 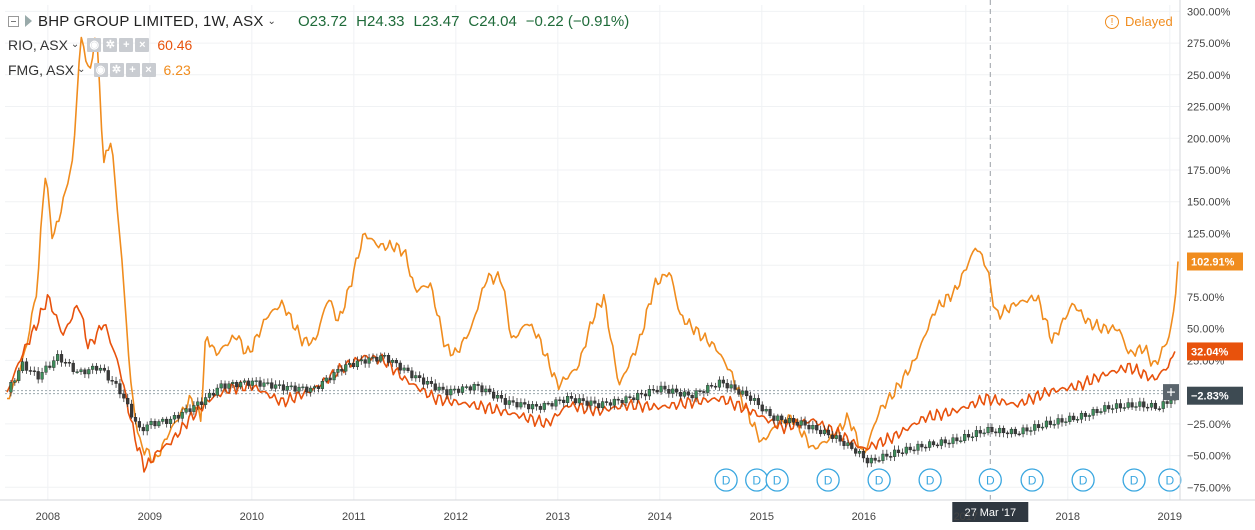 What do you see at coordinates (1139, 21) in the screenshot?
I see `delayed-indicator: ! Delayed` at bounding box center [1139, 21].